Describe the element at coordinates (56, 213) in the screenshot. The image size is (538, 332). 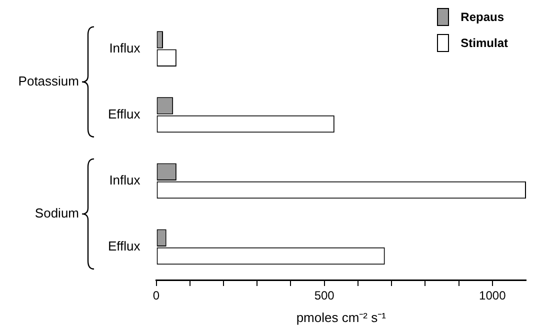
I see `text: Sodium` at that location.